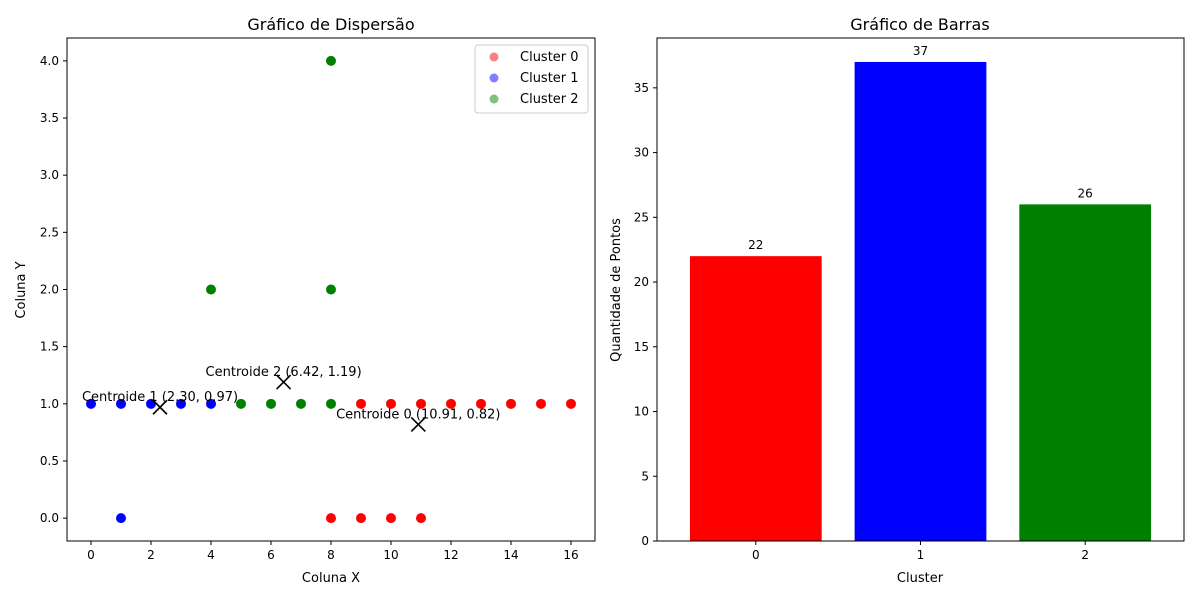 Image resolution: width=1200 pixels, height=600 pixels. Describe the element at coordinates (510, 555) in the screenshot. I see `scatter-x-tick-label: 14` at that location.